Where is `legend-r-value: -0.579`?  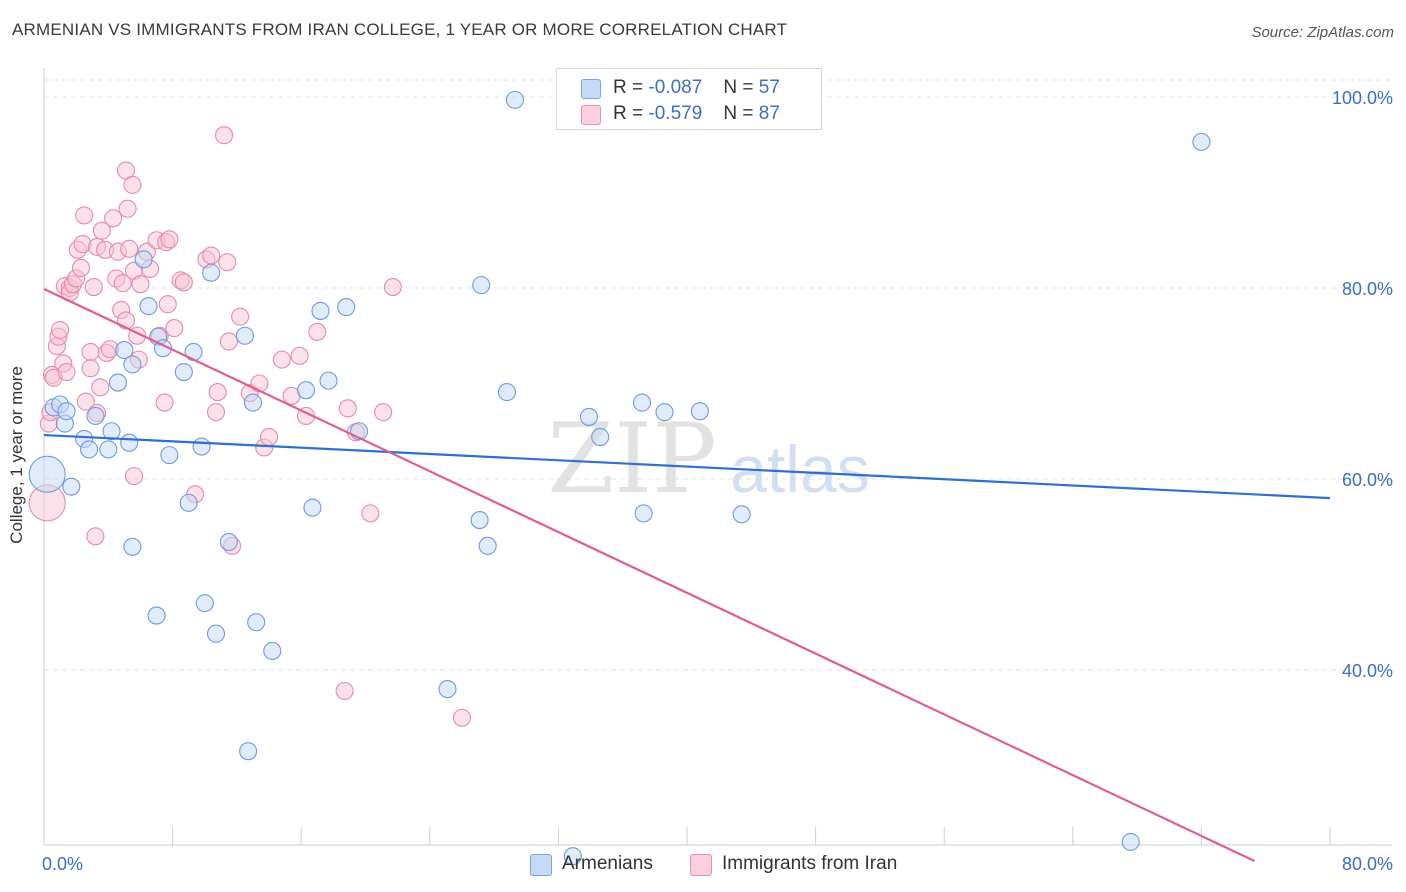 legend-r-value: -0.579 is located at coordinates (675, 113).